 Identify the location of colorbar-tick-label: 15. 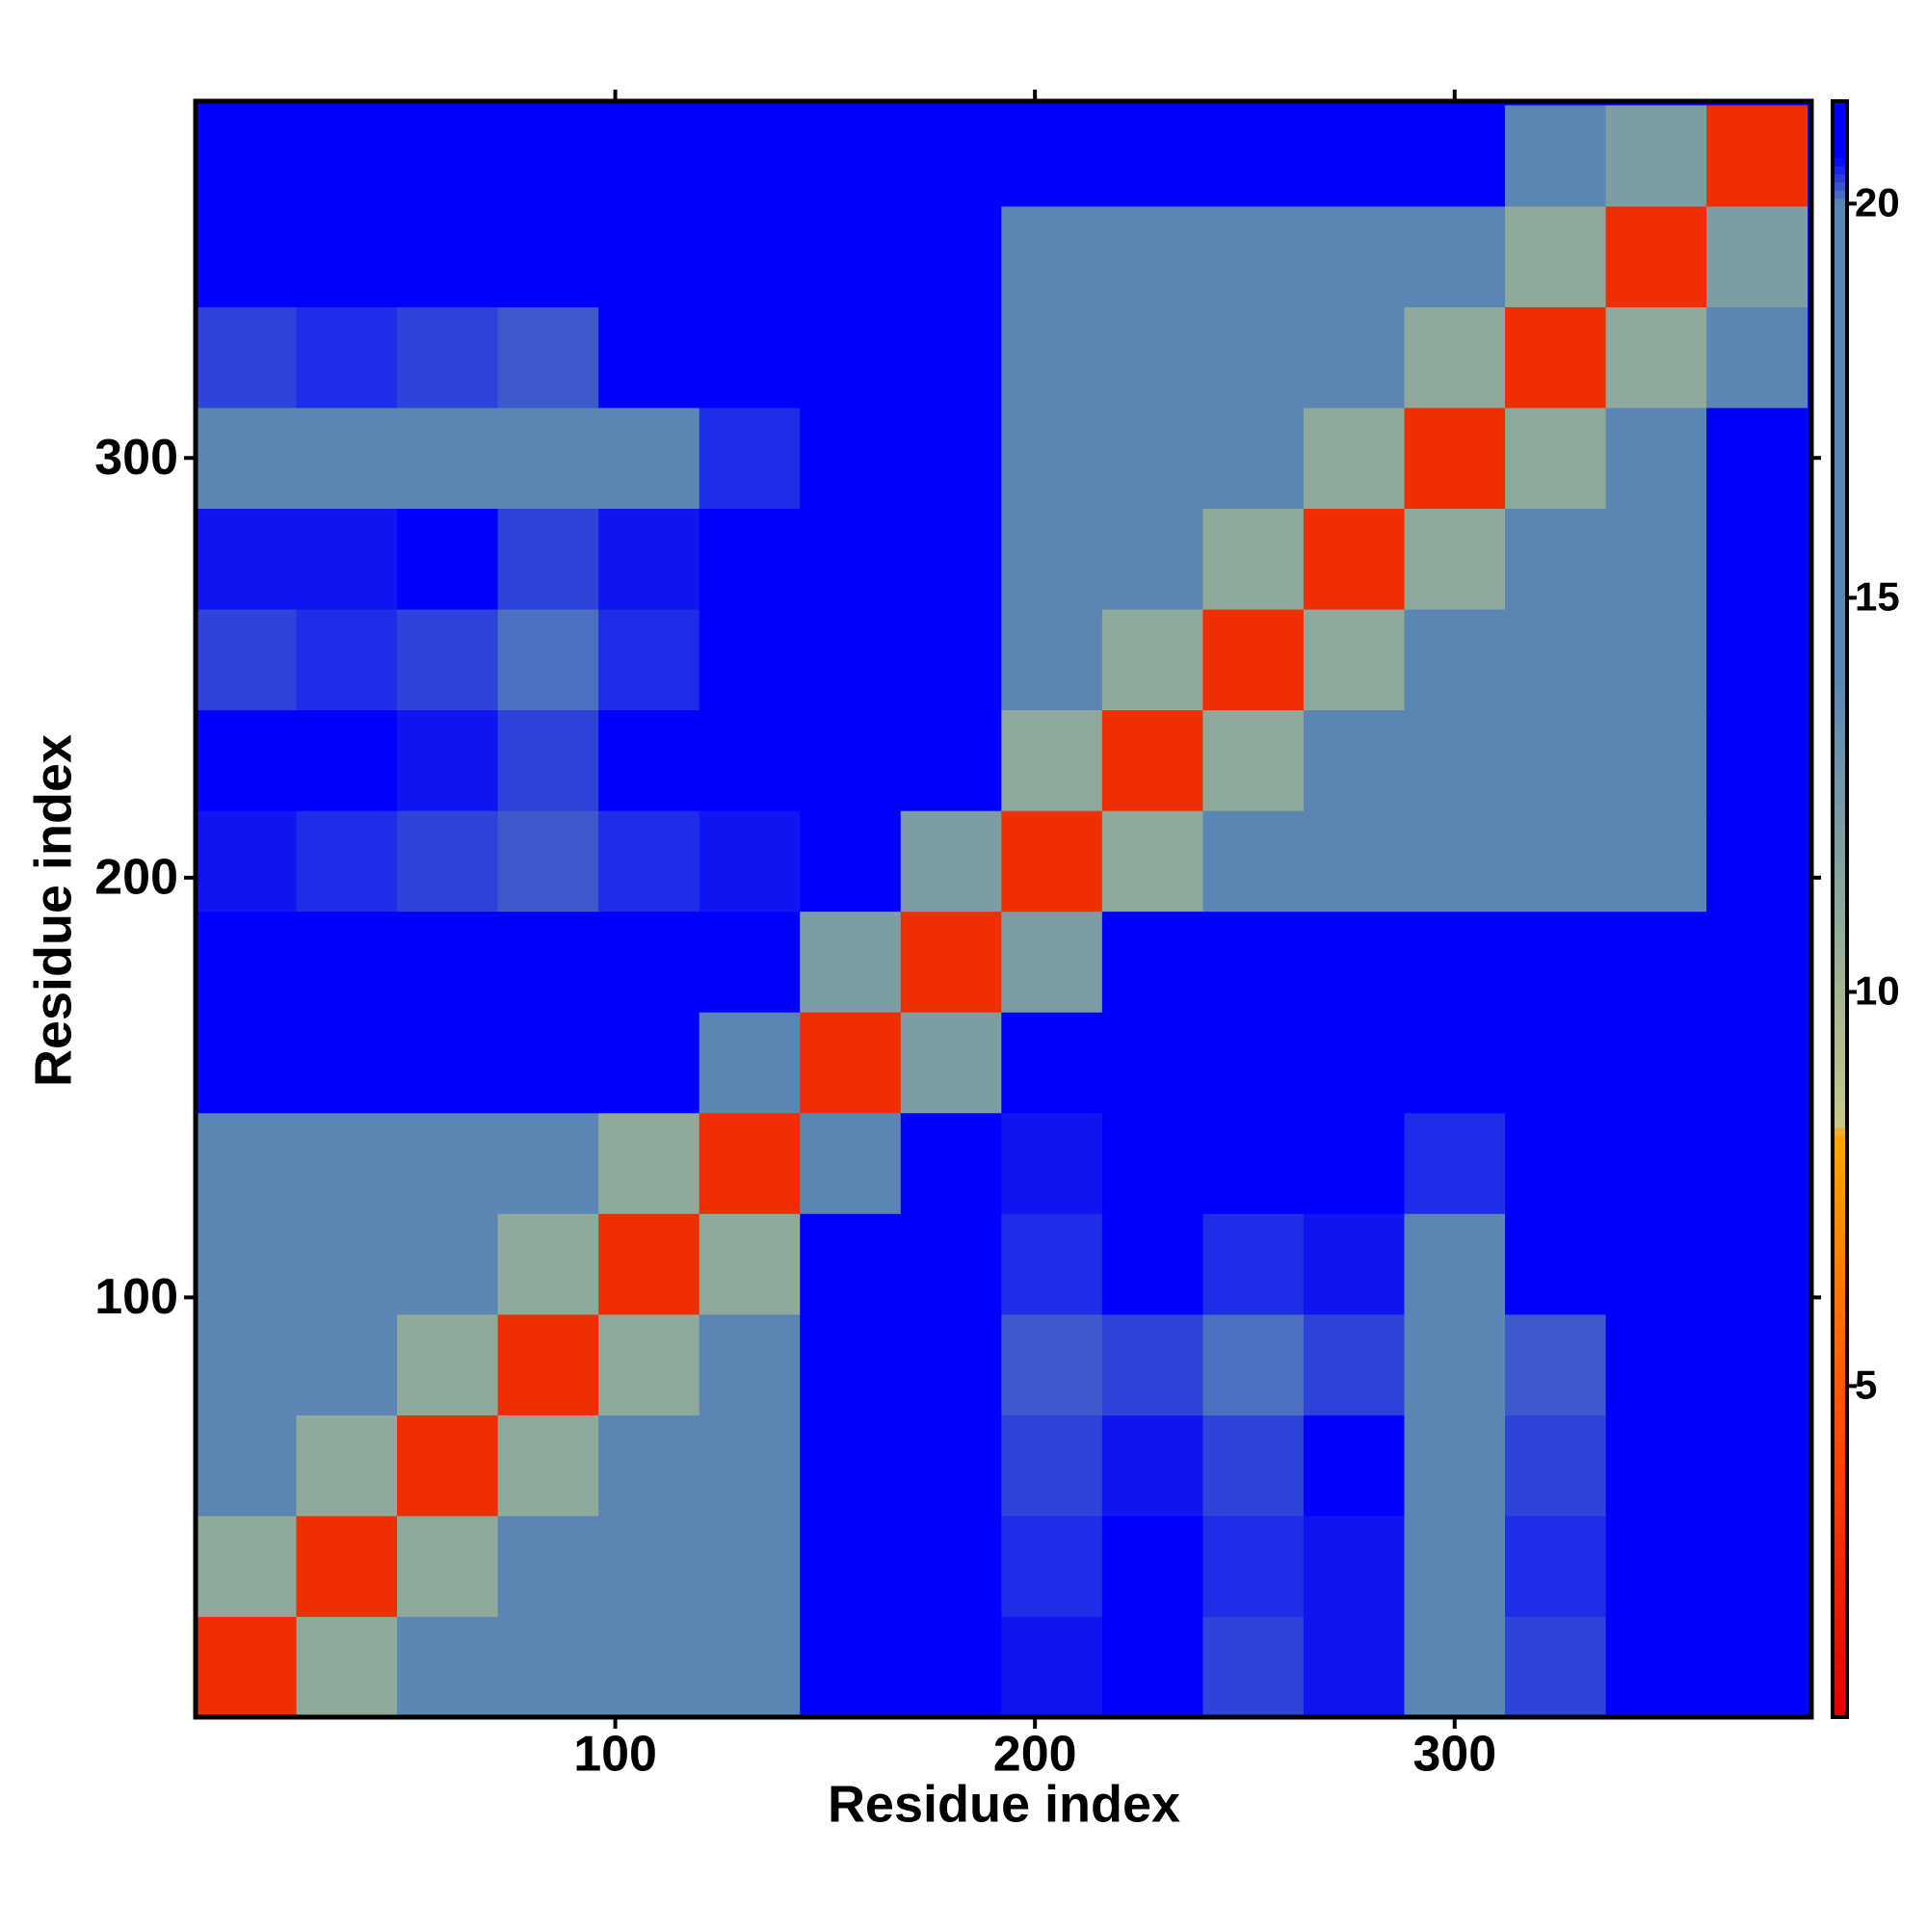
(1878, 596).